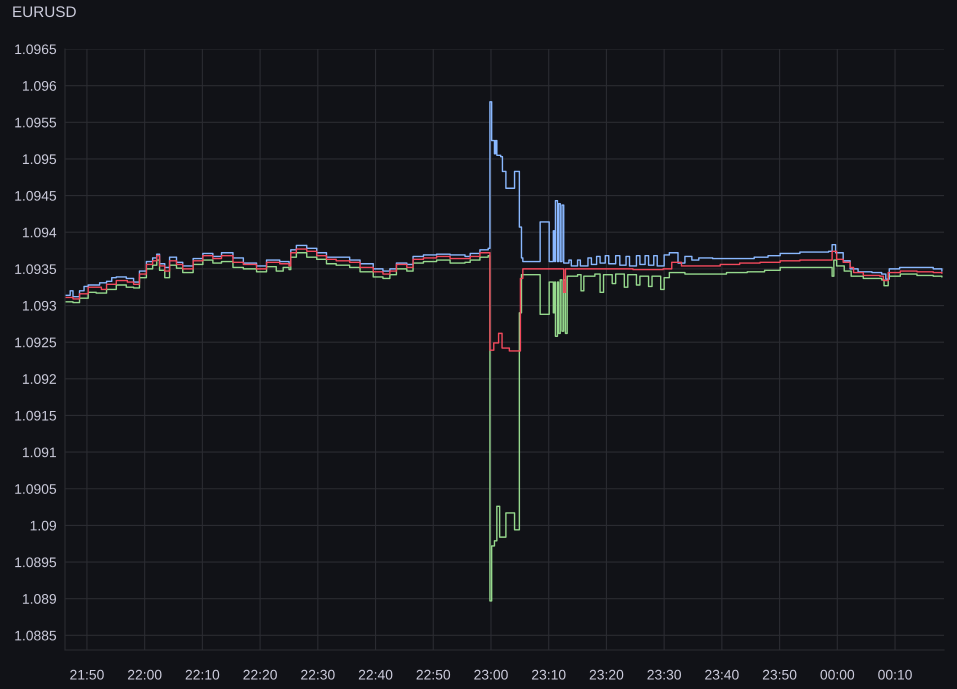 Image resolution: width=957 pixels, height=689 pixels. What do you see at coordinates (779, 675) in the screenshot?
I see `x-tick-label: 23:50` at bounding box center [779, 675].